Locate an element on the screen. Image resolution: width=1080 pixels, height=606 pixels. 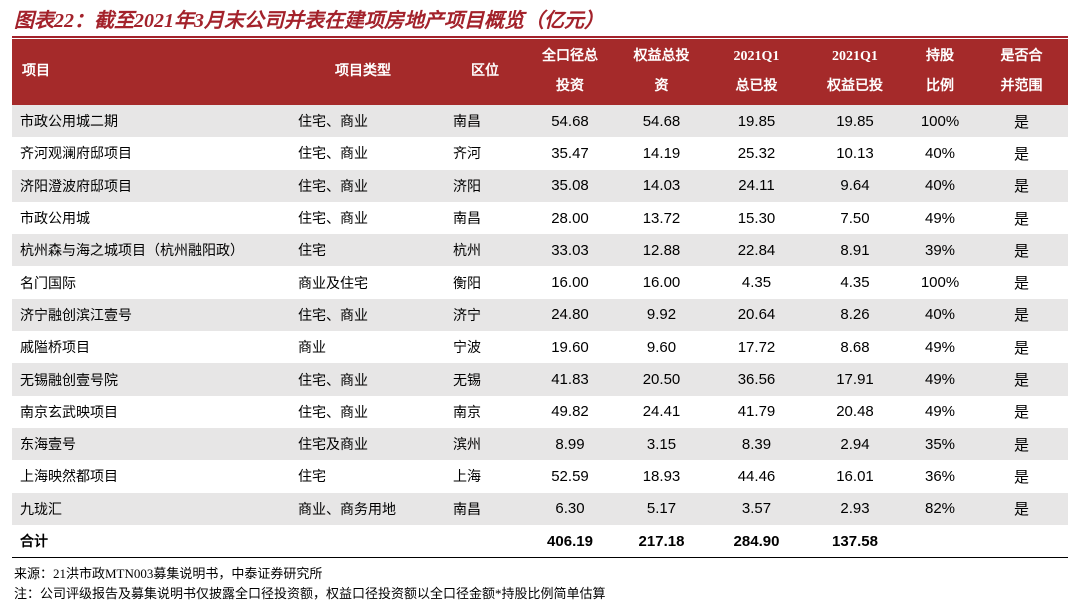
total-label: 合计 is located at coordinates (151, 541).